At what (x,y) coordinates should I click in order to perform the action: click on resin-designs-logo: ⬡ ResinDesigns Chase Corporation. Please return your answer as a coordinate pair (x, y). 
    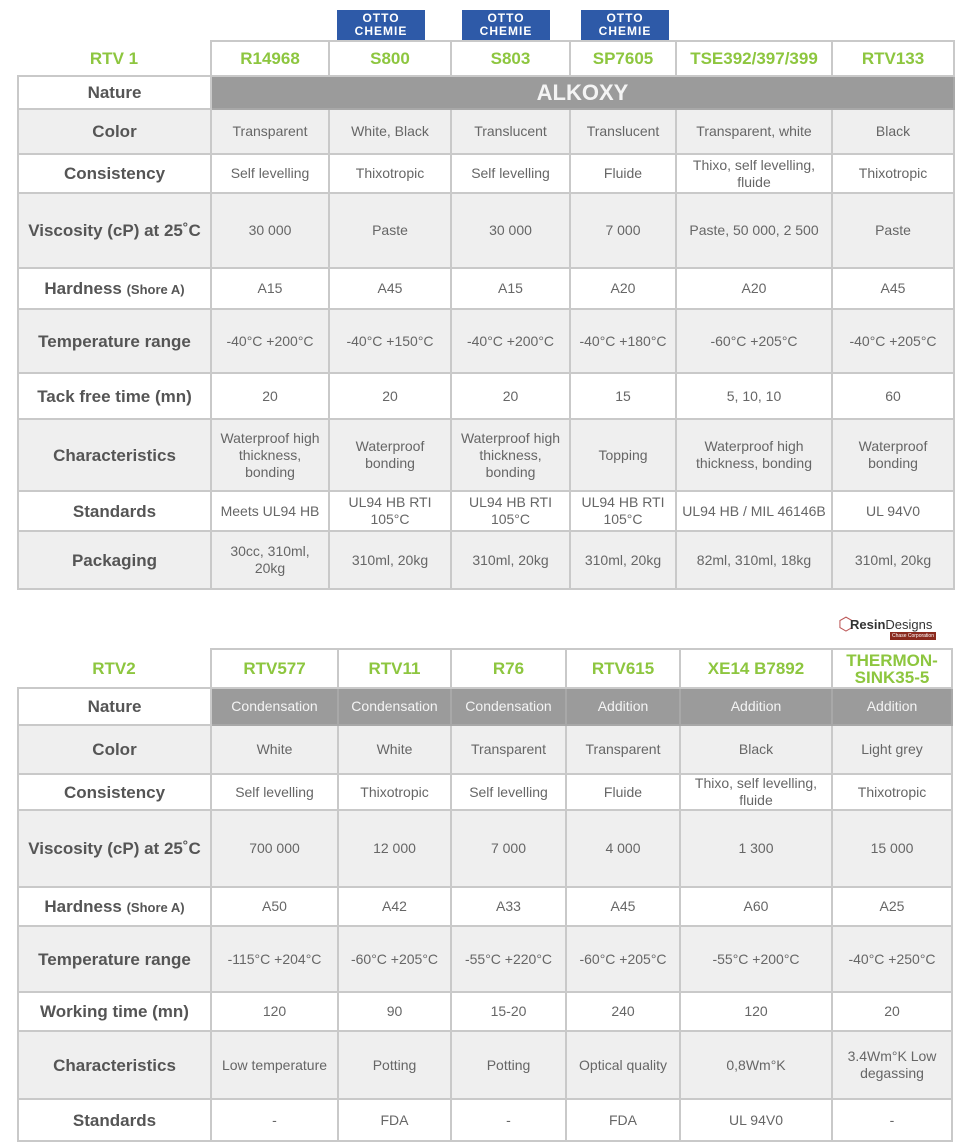
    Looking at the image, I should click on (893, 630).